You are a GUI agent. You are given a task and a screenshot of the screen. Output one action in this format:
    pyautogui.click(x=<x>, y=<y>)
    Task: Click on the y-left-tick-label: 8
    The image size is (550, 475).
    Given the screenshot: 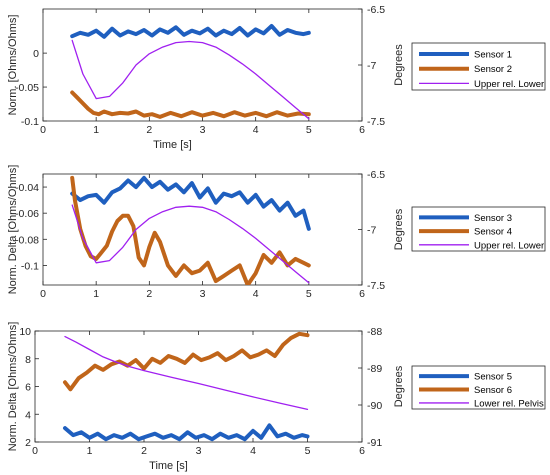 What is the action you would take?
    pyautogui.click(x=28, y=360)
    